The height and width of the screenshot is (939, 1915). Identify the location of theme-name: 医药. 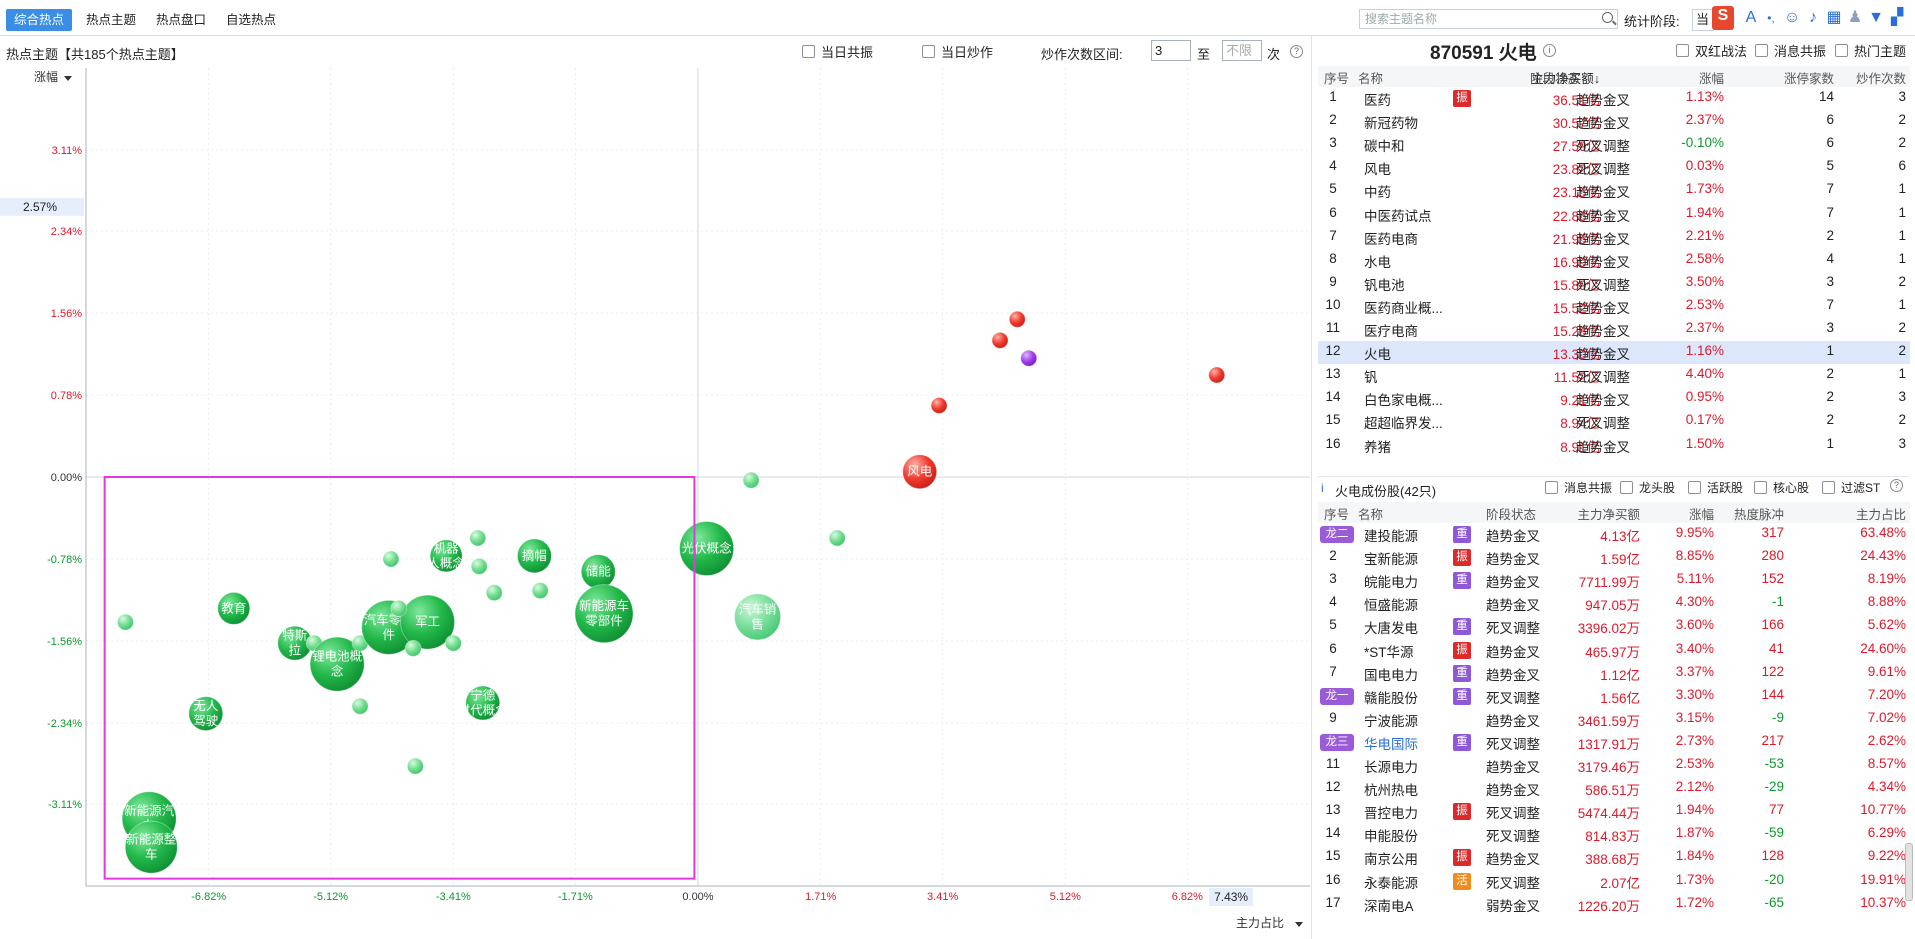
(1377, 100).